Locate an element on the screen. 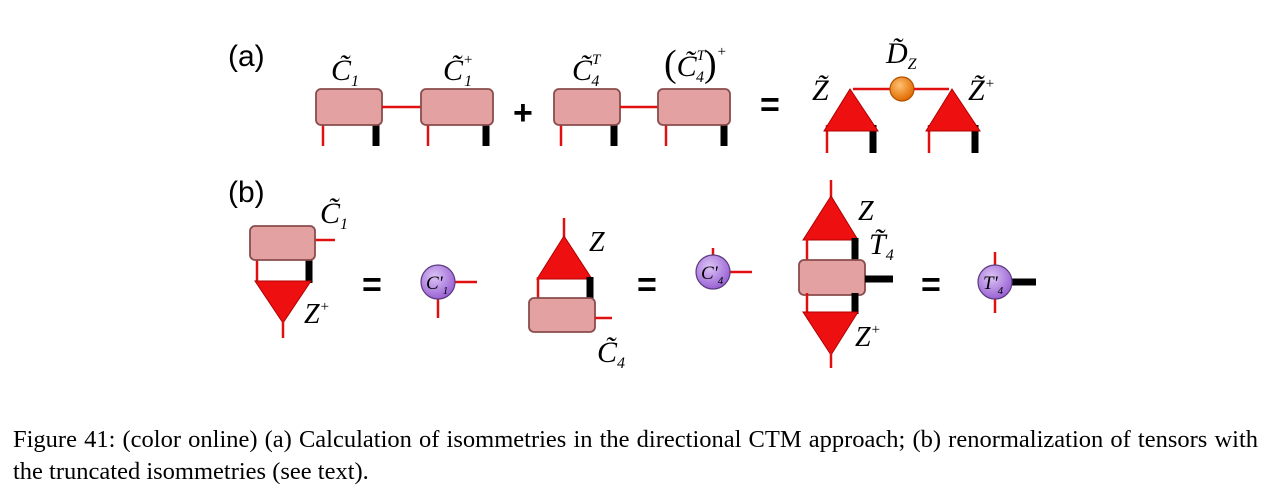 This screenshot has height=497, width=1271. equals-sign-b3: = is located at coordinates (931, 285).